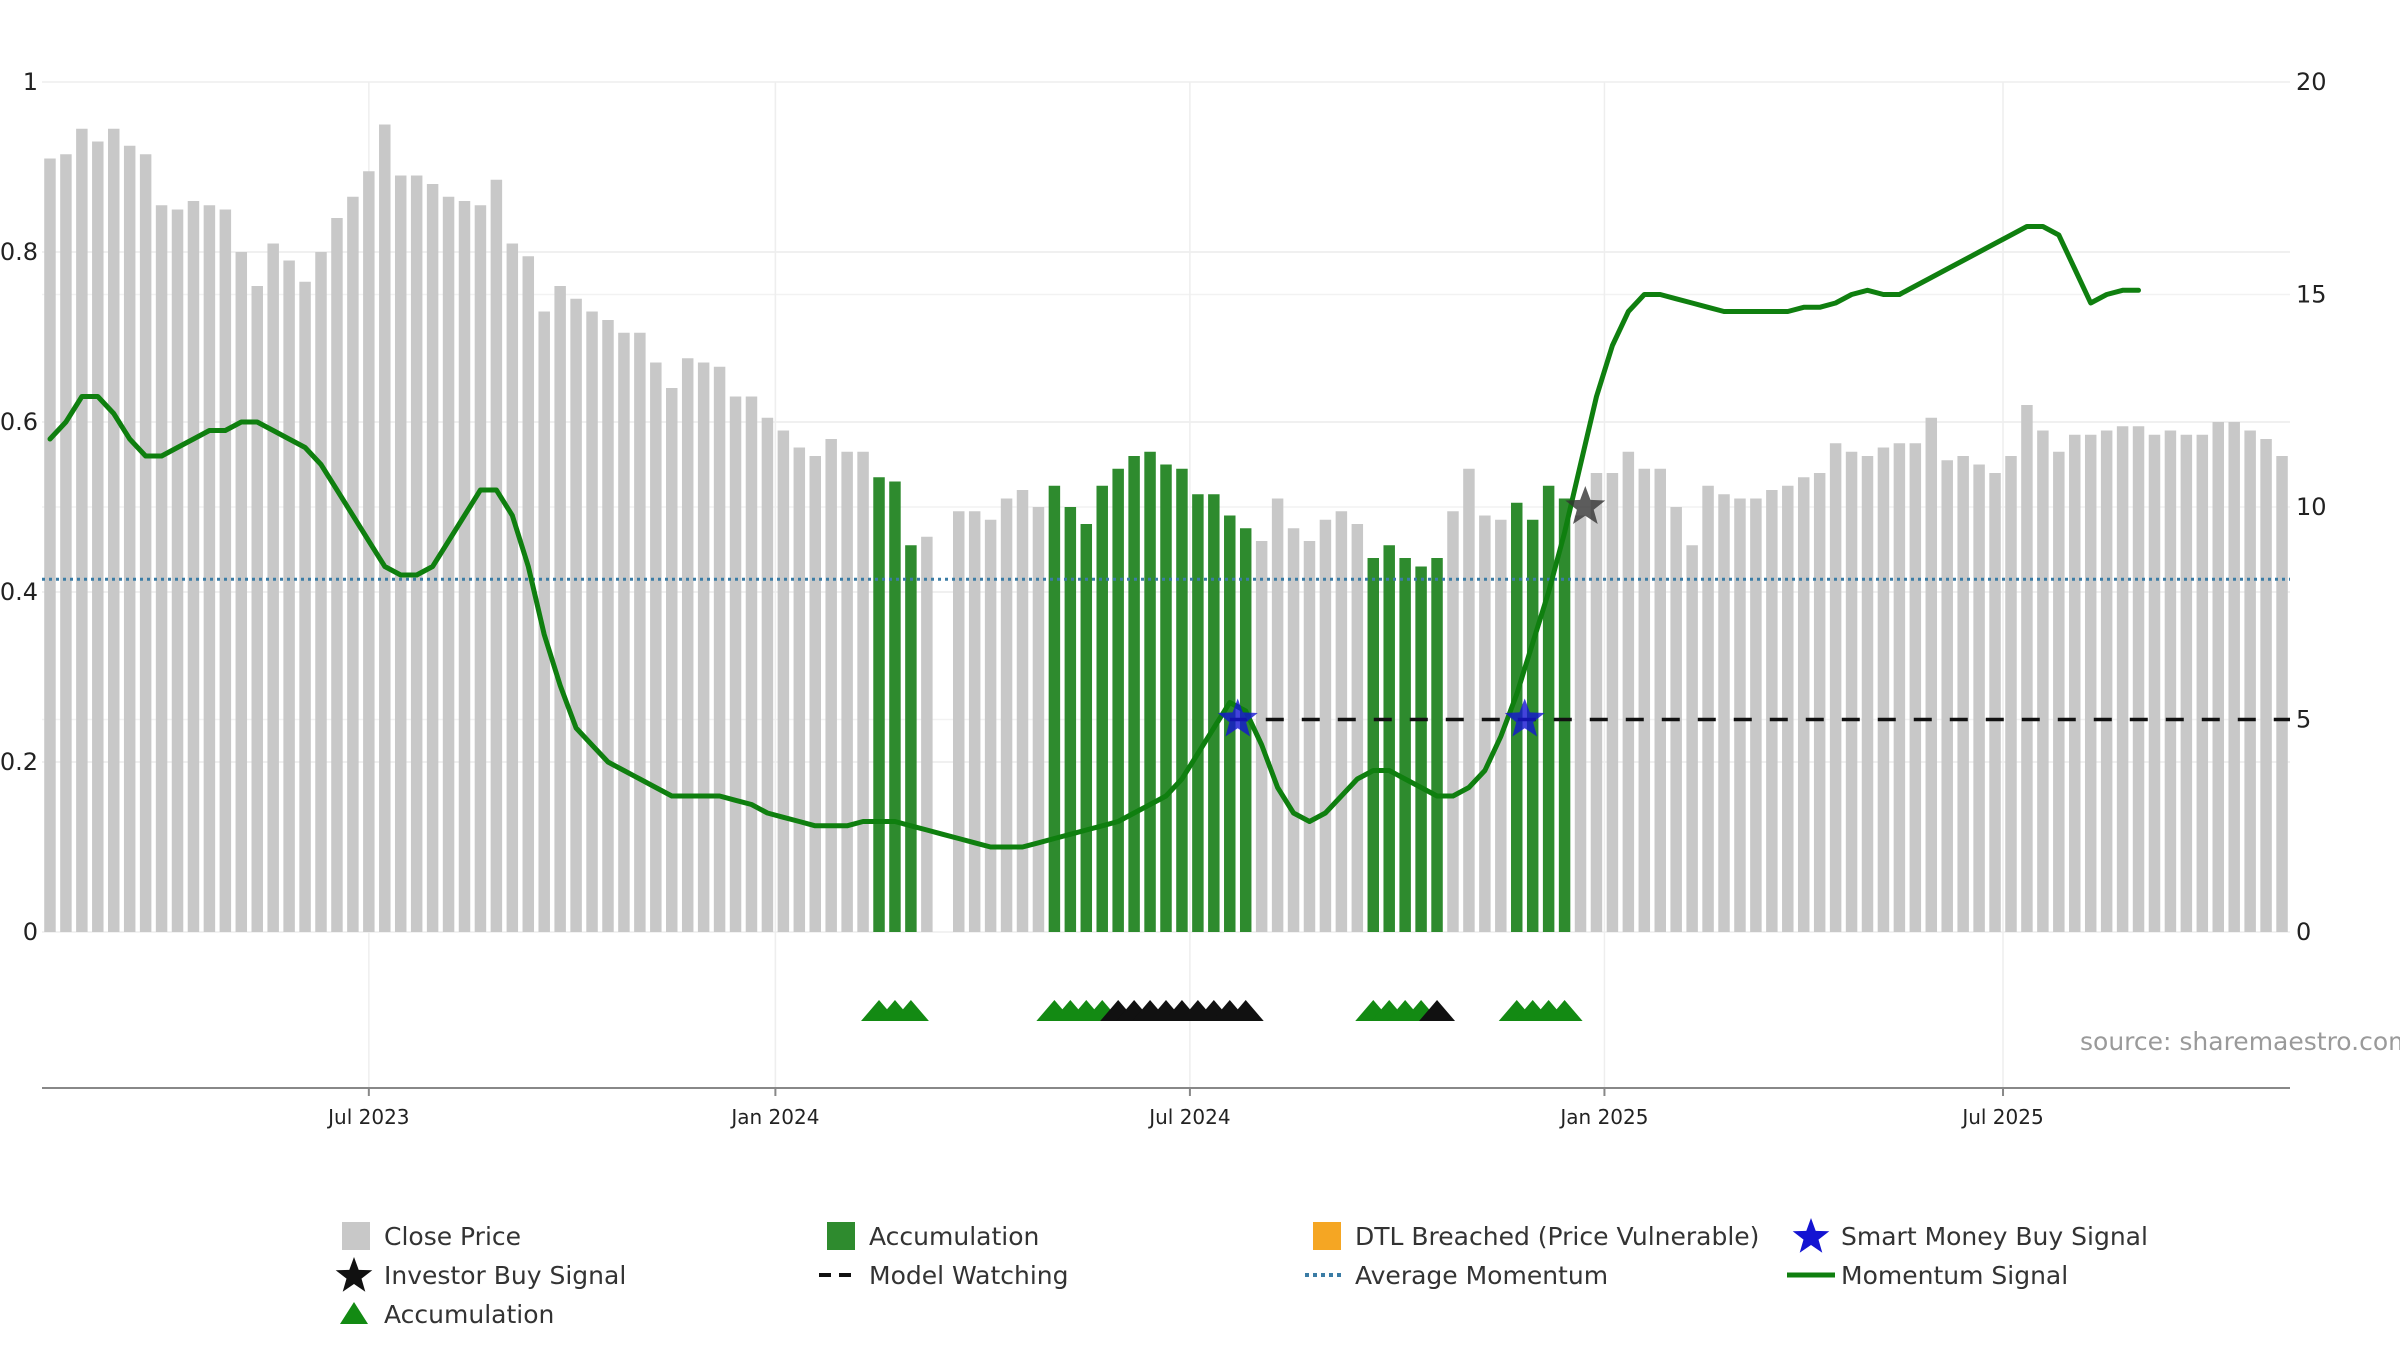 The image size is (2400, 1350). What do you see at coordinates (2240, 1041) in the screenshot?
I see `source-label: source: sharemaestro.com` at bounding box center [2240, 1041].